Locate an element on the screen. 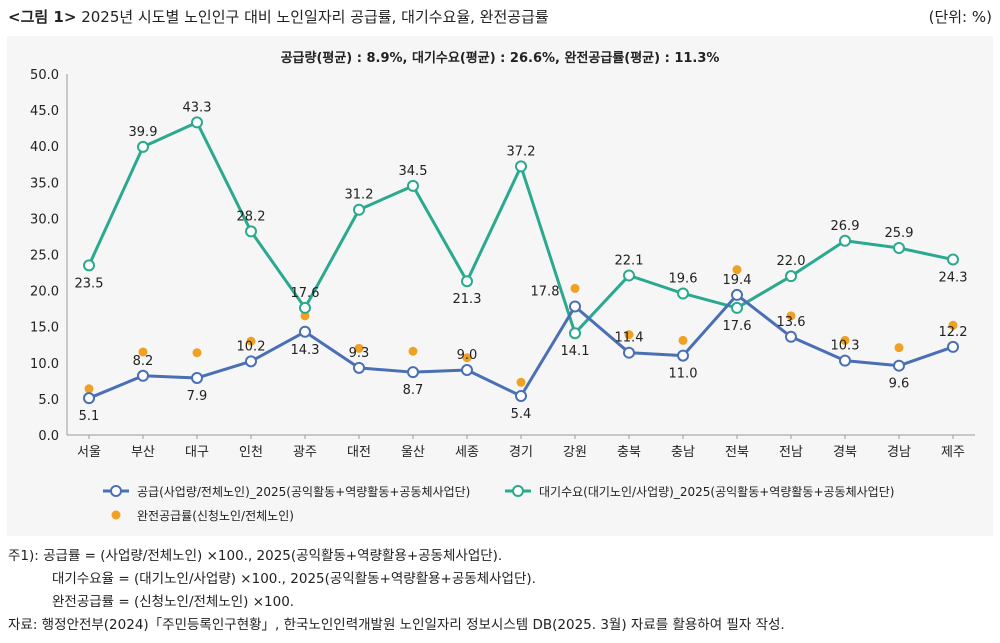 This screenshot has width=1000, height=643. legend-supply-label: 공급(사업량/전체노인)_2025(공익활동+역량활동+공동체사업단) is located at coordinates (303, 492).